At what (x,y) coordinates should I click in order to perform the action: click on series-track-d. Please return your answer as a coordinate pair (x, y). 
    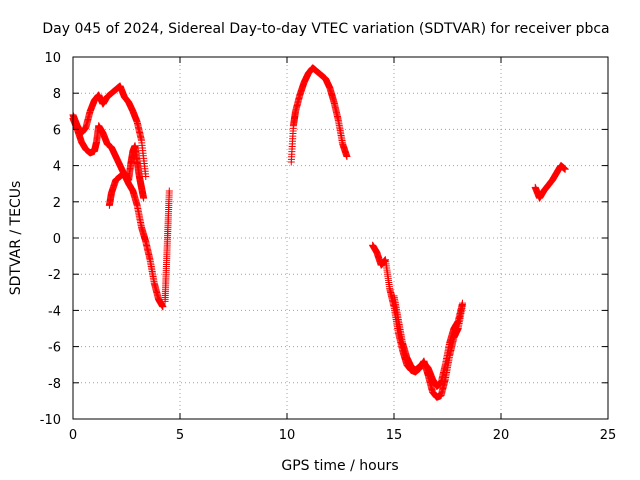
    Looking at the image, I should click on (167, 246).